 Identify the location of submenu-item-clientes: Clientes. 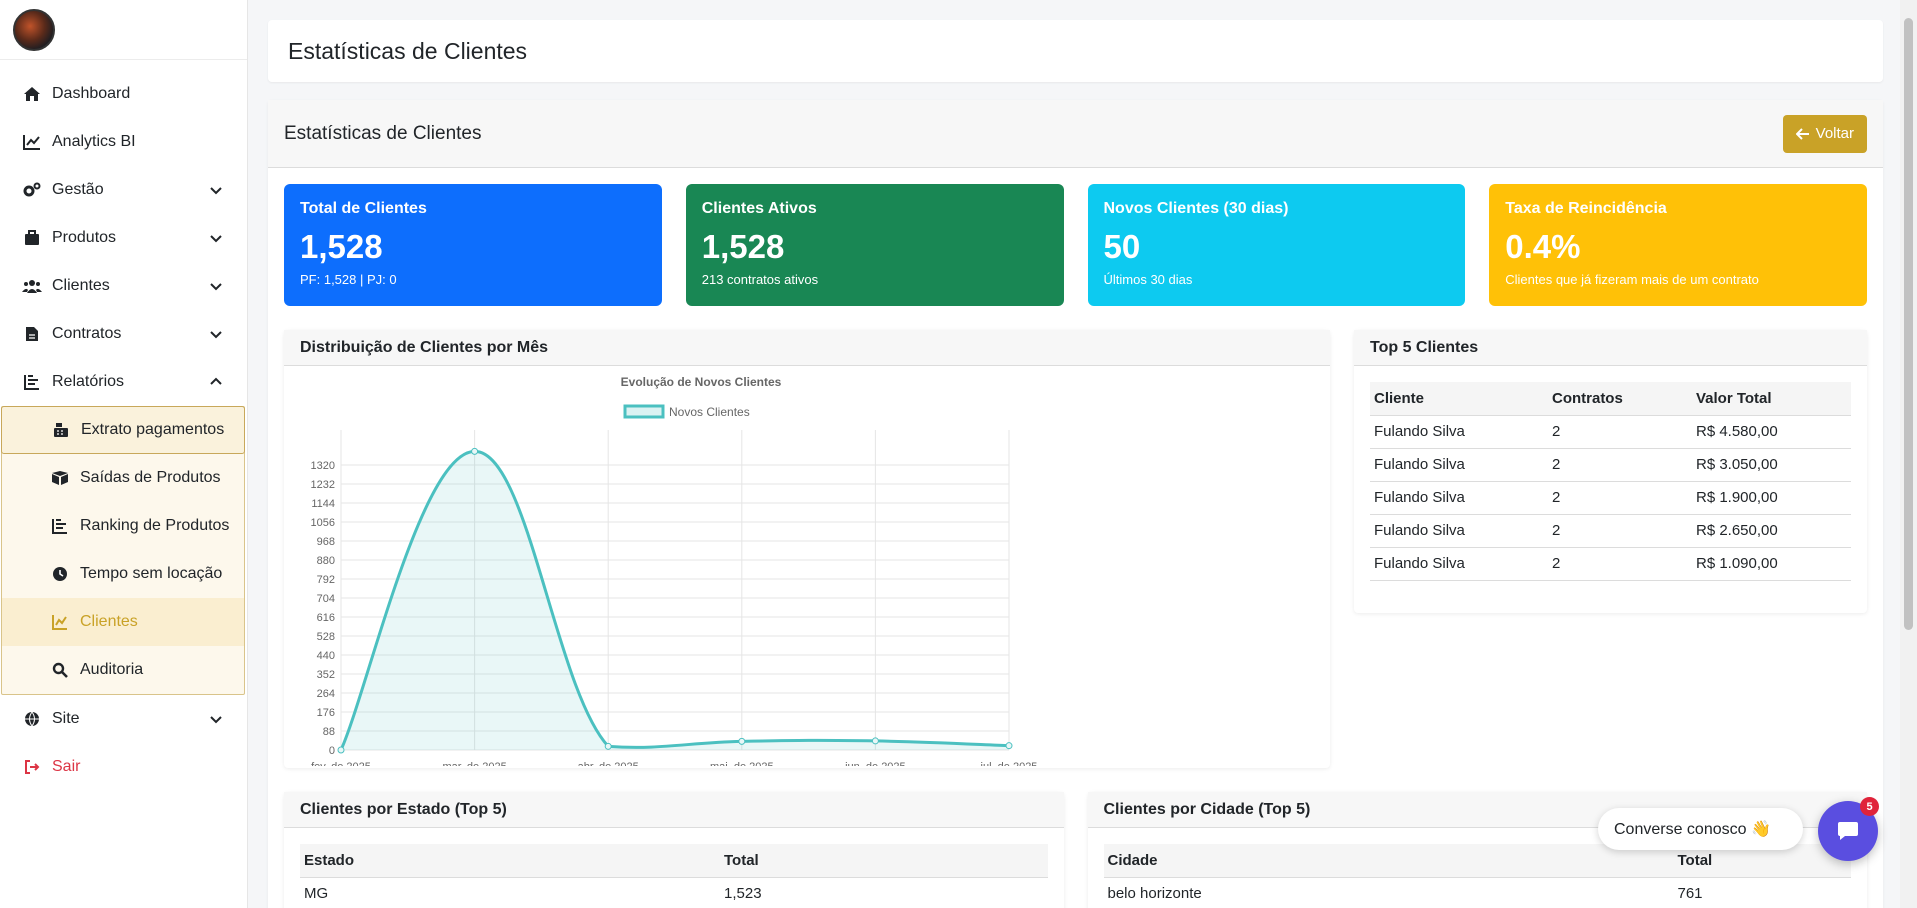
(123, 622).